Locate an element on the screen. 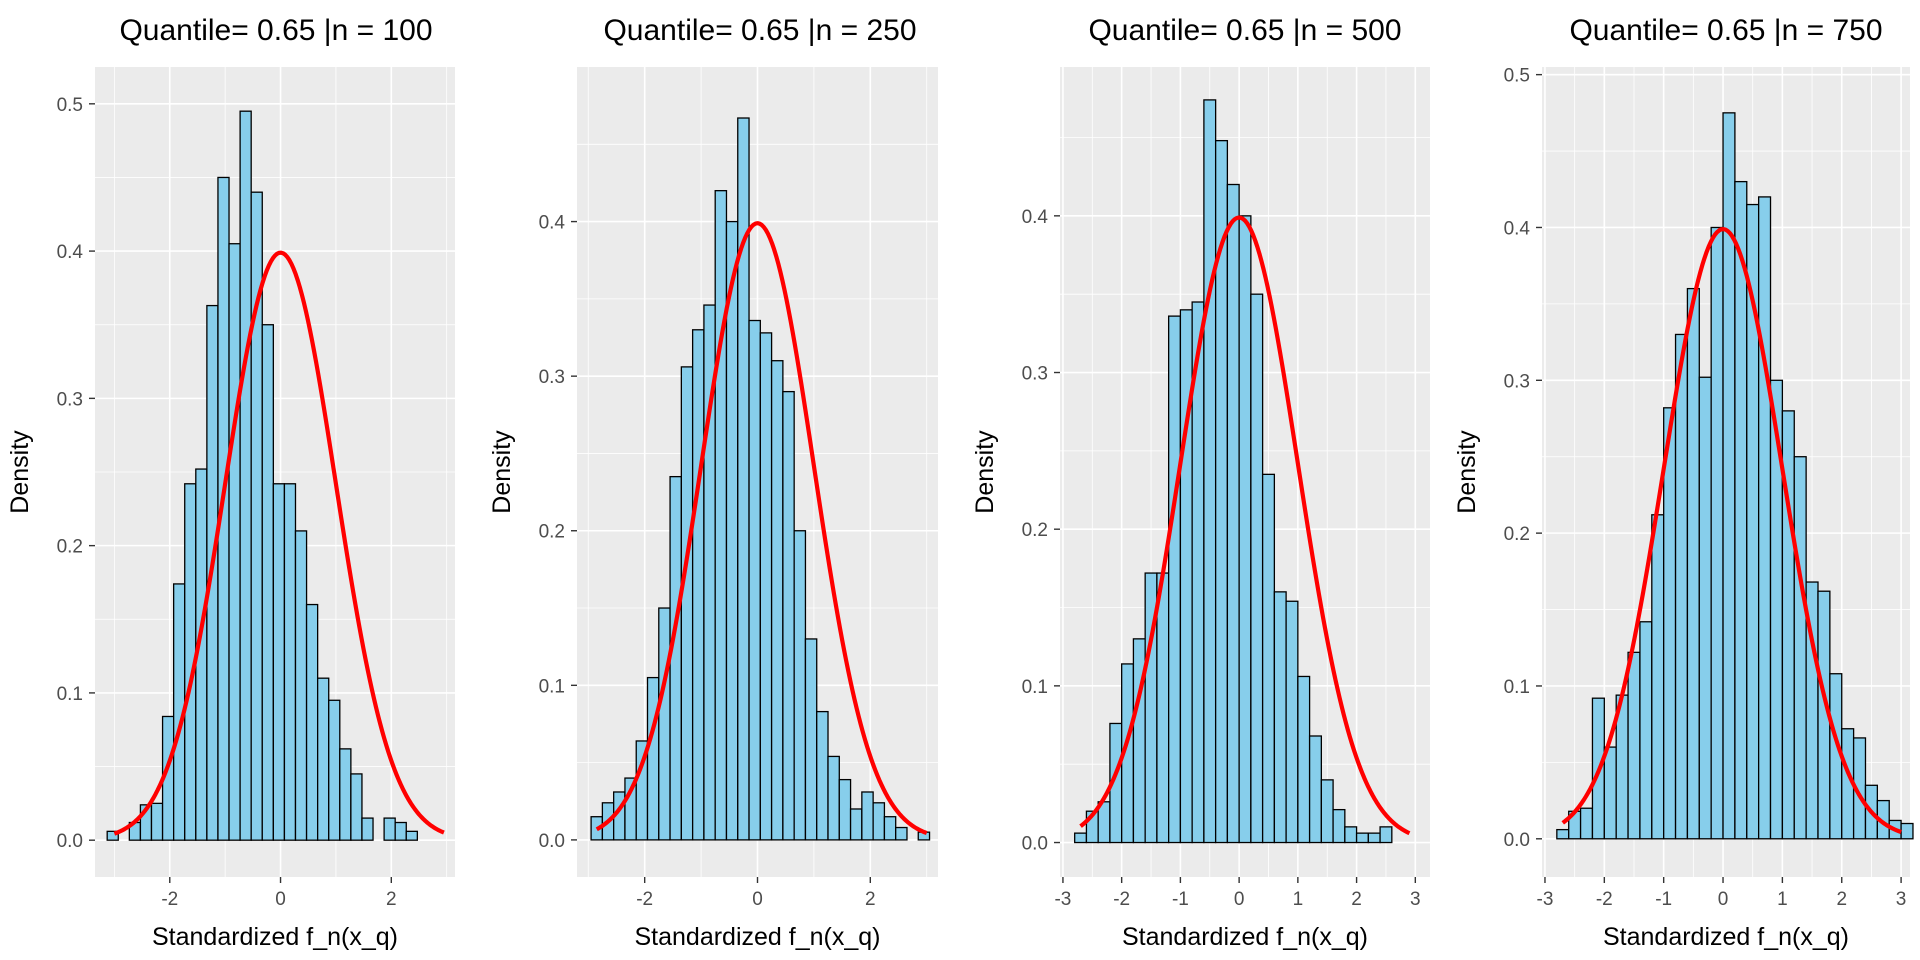 The height and width of the screenshot is (960, 1920). panel-title: Quantile= 0.65 |n = 500 is located at coordinates (1244, 30).